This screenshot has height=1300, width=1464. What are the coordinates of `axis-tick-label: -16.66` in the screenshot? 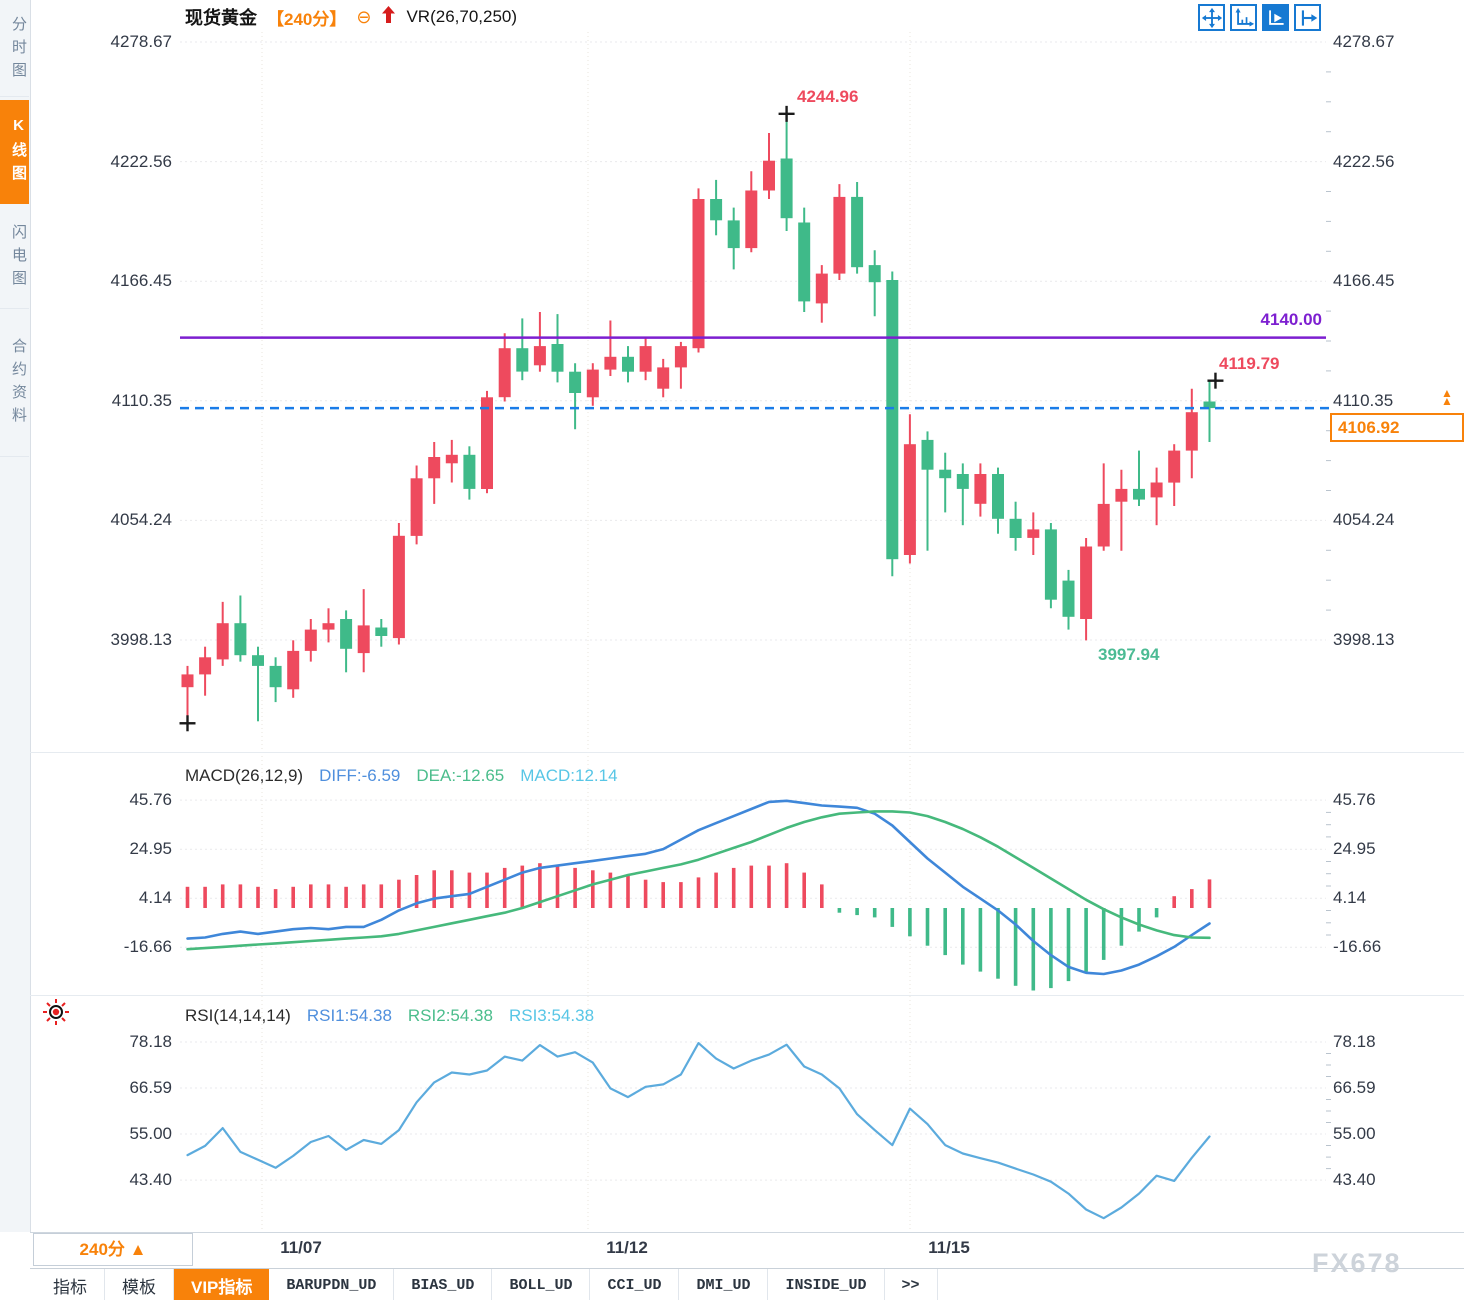 It's located at (147, 947).